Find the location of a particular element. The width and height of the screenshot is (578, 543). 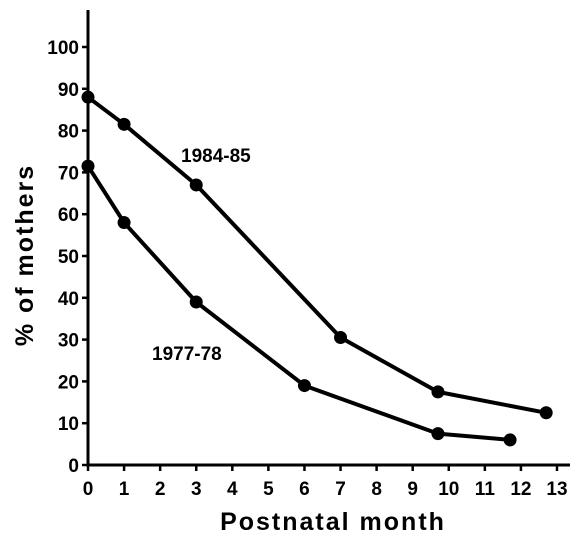

series-label-1977-78: 1977-78 is located at coordinates (187, 354).